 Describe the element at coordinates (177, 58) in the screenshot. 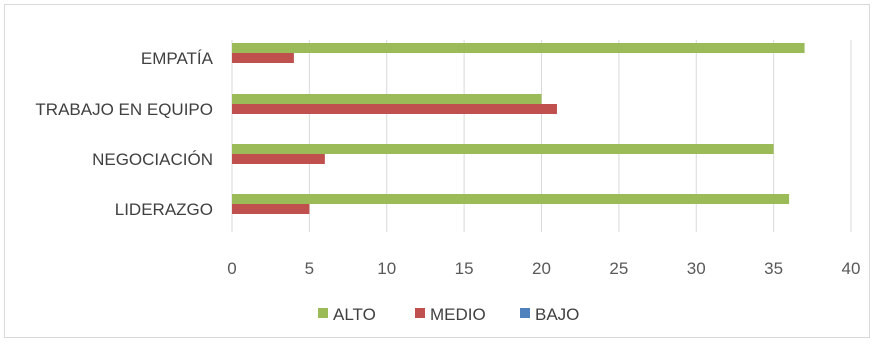

I see `category-label: EMPATÍA` at that location.